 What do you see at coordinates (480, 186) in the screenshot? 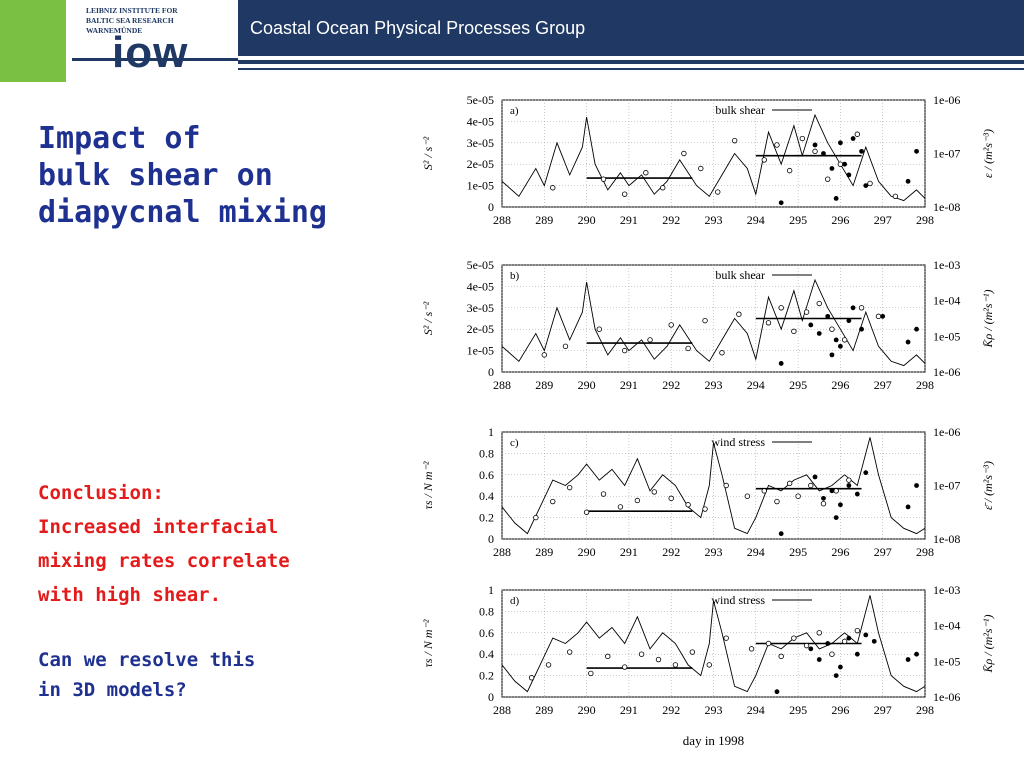
I see `left-tick-label: 1e-05` at bounding box center [480, 186].